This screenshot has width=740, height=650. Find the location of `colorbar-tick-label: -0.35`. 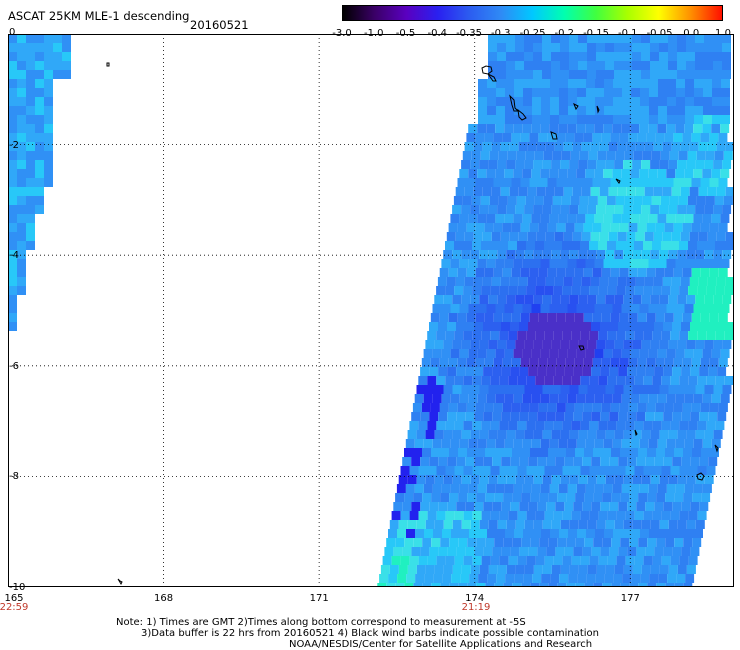

colorbar-tick-label: -0.35 is located at coordinates (469, 33).